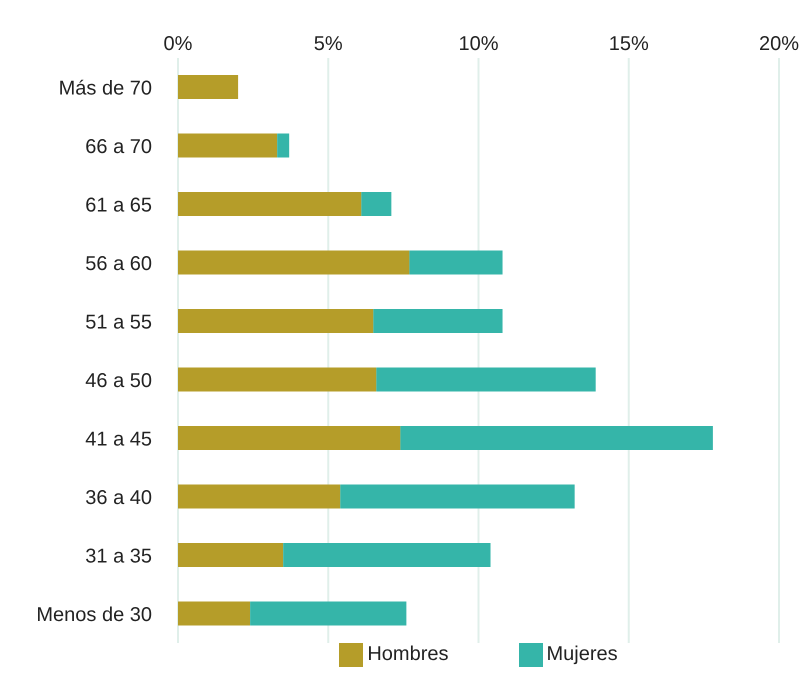 This screenshot has height=685, width=811. What do you see at coordinates (118, 205) in the screenshot?
I see `y-tick-label: 61 a 65` at bounding box center [118, 205].